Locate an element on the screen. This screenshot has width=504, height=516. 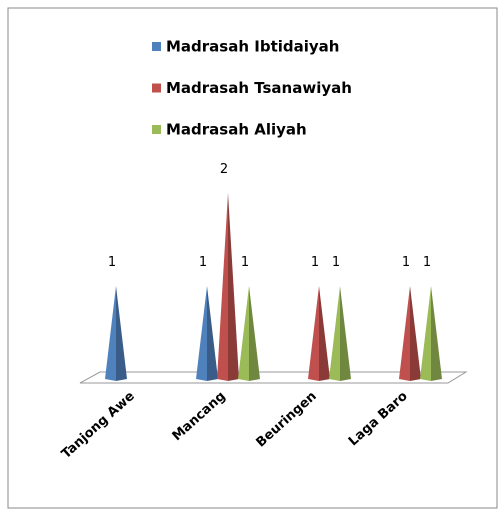
legend-label: Madrasah Ibtidaiyah is located at coordinates (252, 47).